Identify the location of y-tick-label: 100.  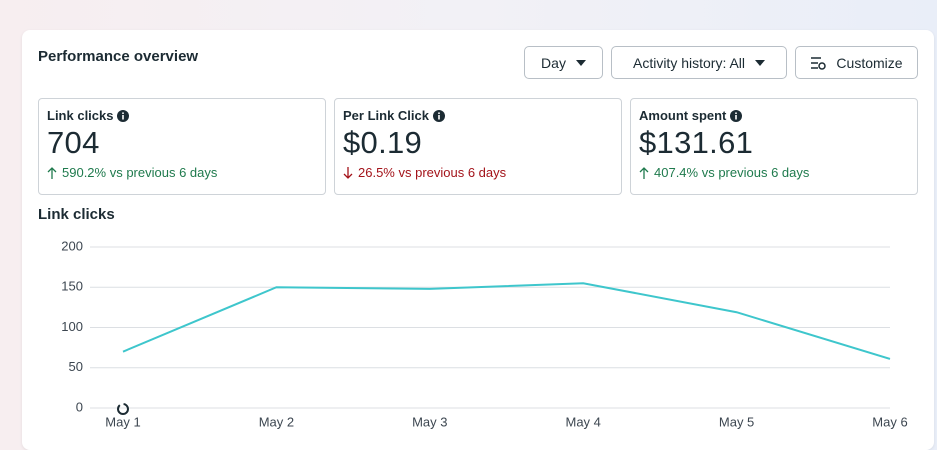
(72, 326).